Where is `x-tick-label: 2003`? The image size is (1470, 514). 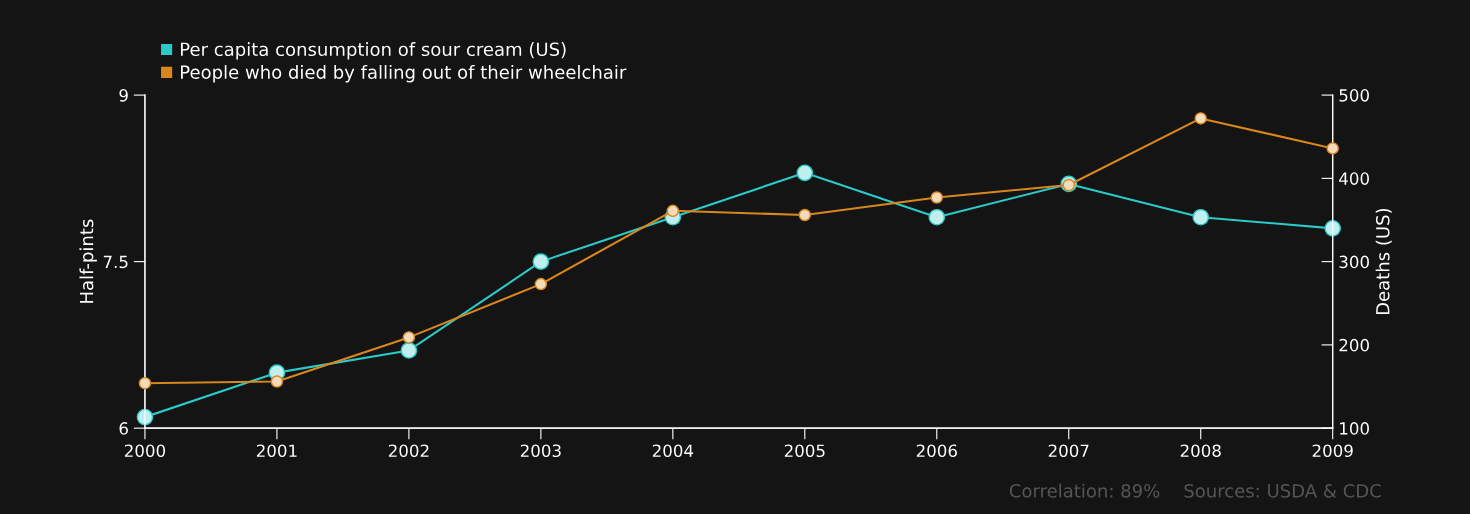
x-tick-label: 2003 is located at coordinates (540, 451).